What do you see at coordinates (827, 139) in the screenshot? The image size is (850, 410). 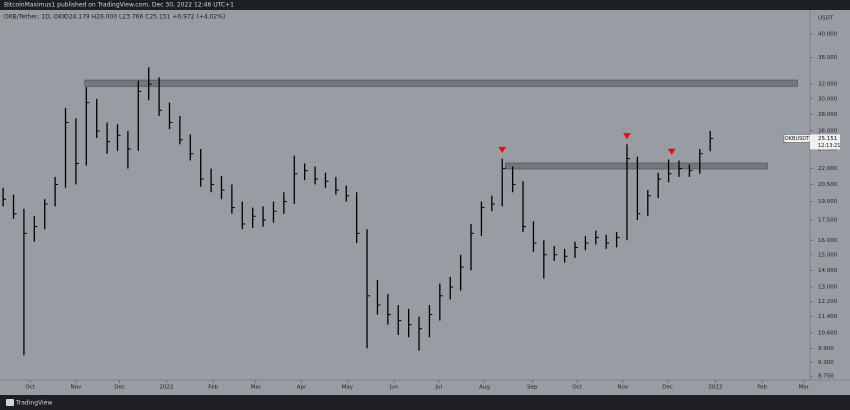 I see `last-price: 25.151` at bounding box center [827, 139].